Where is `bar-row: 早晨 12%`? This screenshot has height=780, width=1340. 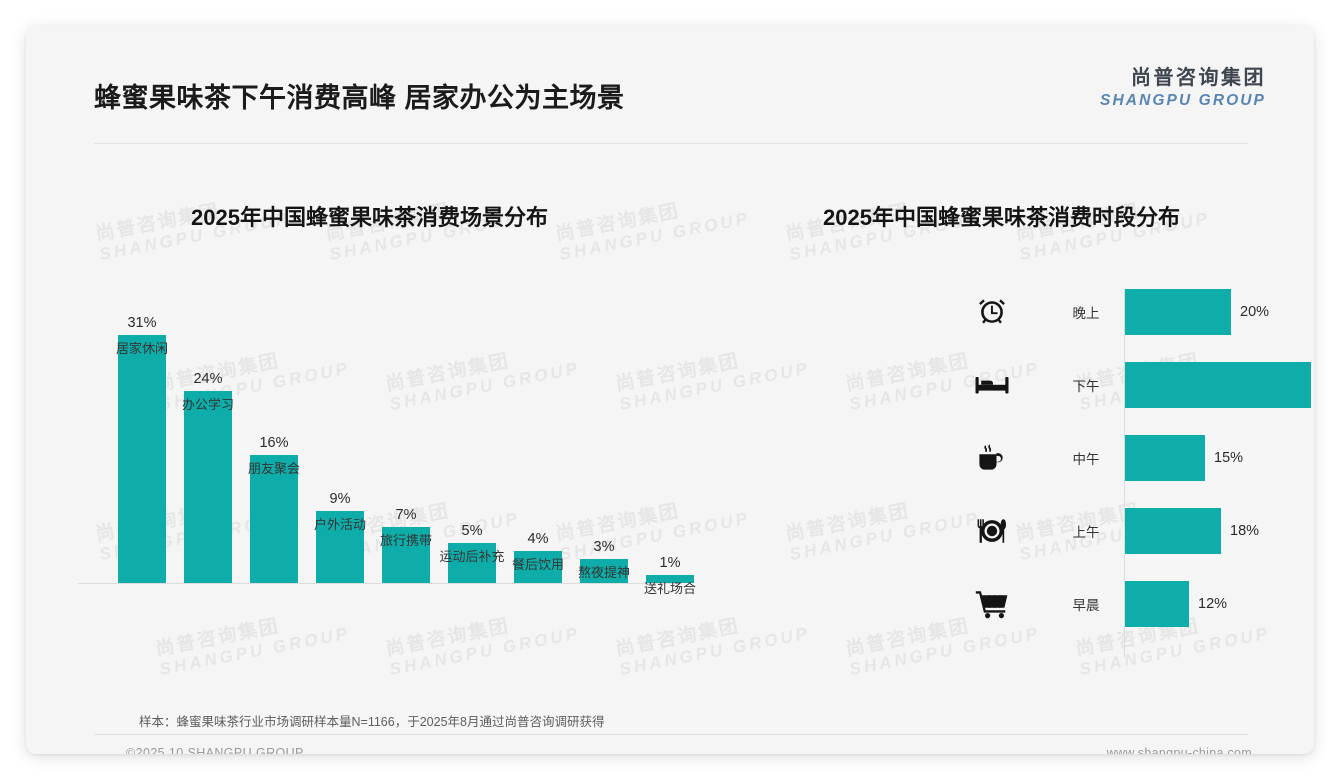
bar-row: 早晨 12% is located at coordinates (1006, 604).